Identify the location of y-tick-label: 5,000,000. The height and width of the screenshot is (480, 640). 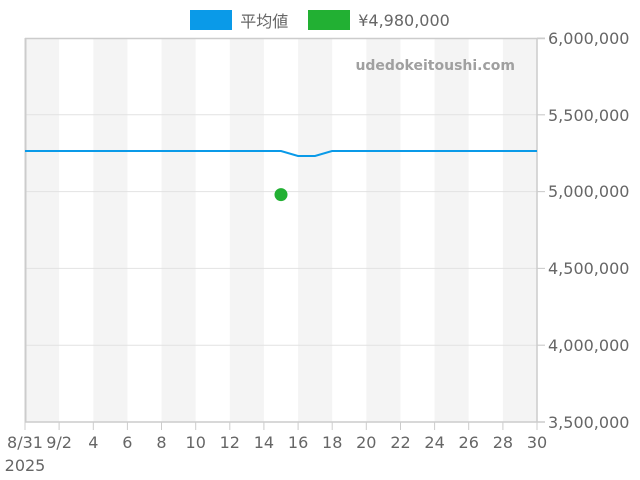
(588, 191).